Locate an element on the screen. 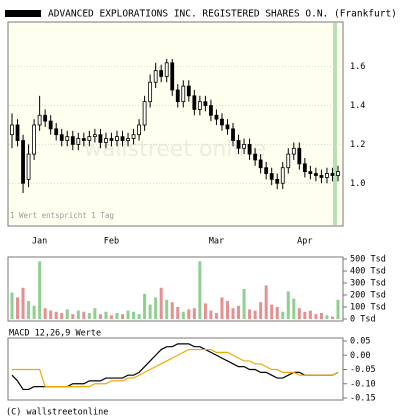  watermark: wallstreet online is located at coordinates (175, 149).